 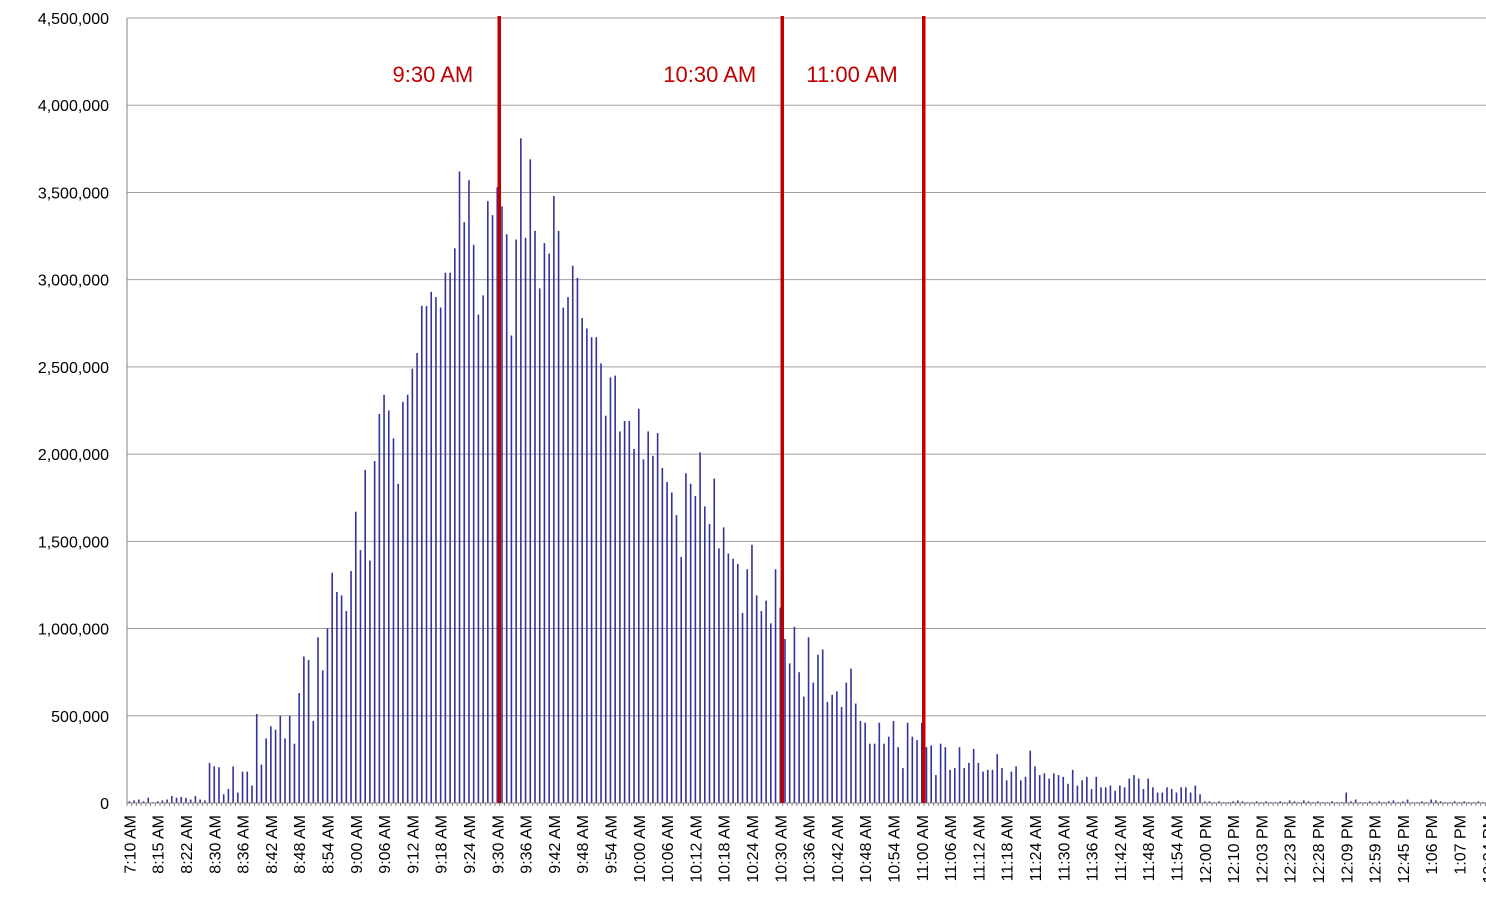 I want to click on x-tick-label: 11:42 AM, so click(x=1121, y=848).